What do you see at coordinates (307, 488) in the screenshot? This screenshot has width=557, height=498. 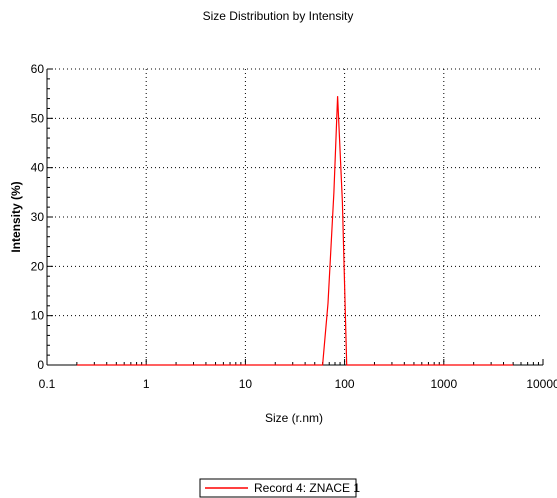 I see `legend-label: Record 4: ZNACE 1` at bounding box center [307, 488].